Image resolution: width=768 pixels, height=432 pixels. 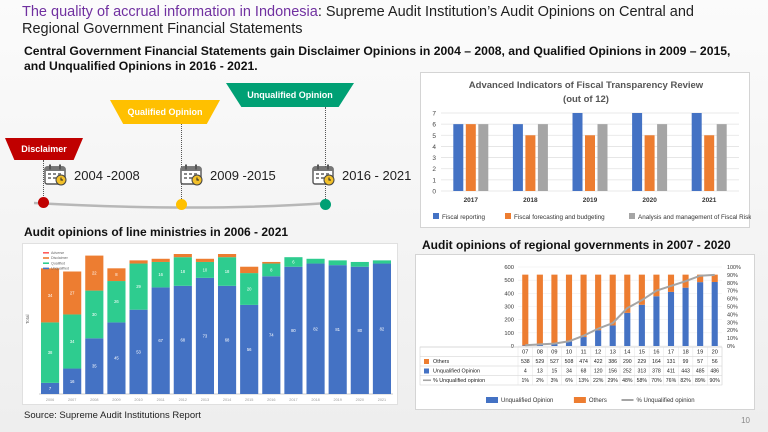 I want to click on x-tick-label: 11, so click(x=584, y=353).